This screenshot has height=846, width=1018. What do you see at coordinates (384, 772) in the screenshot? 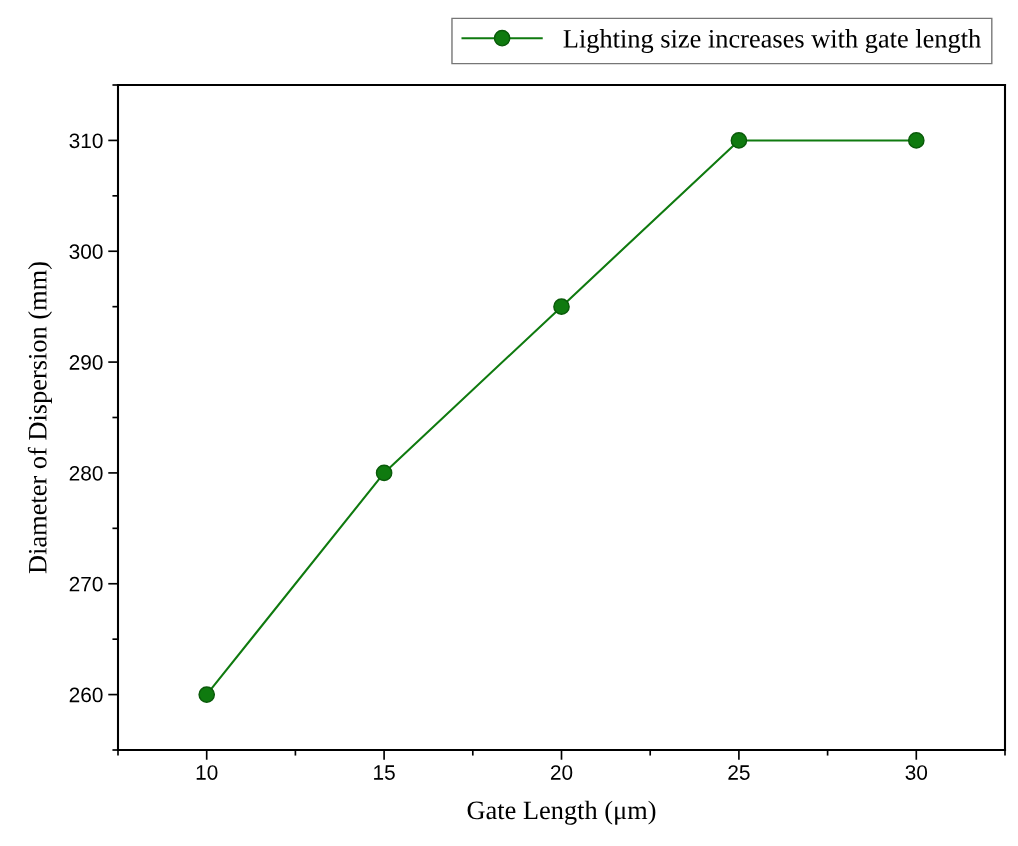
I see `x-tick-label: 15` at bounding box center [384, 772].